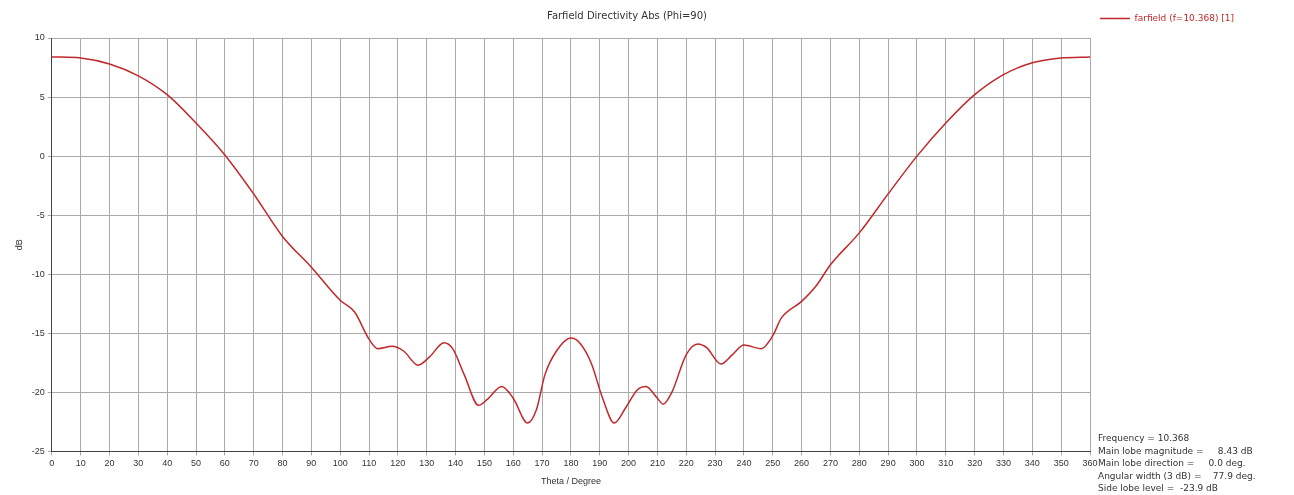 Image resolution: width=1294 pixels, height=495 pixels. I want to click on x-tick-label: 130, so click(427, 463).